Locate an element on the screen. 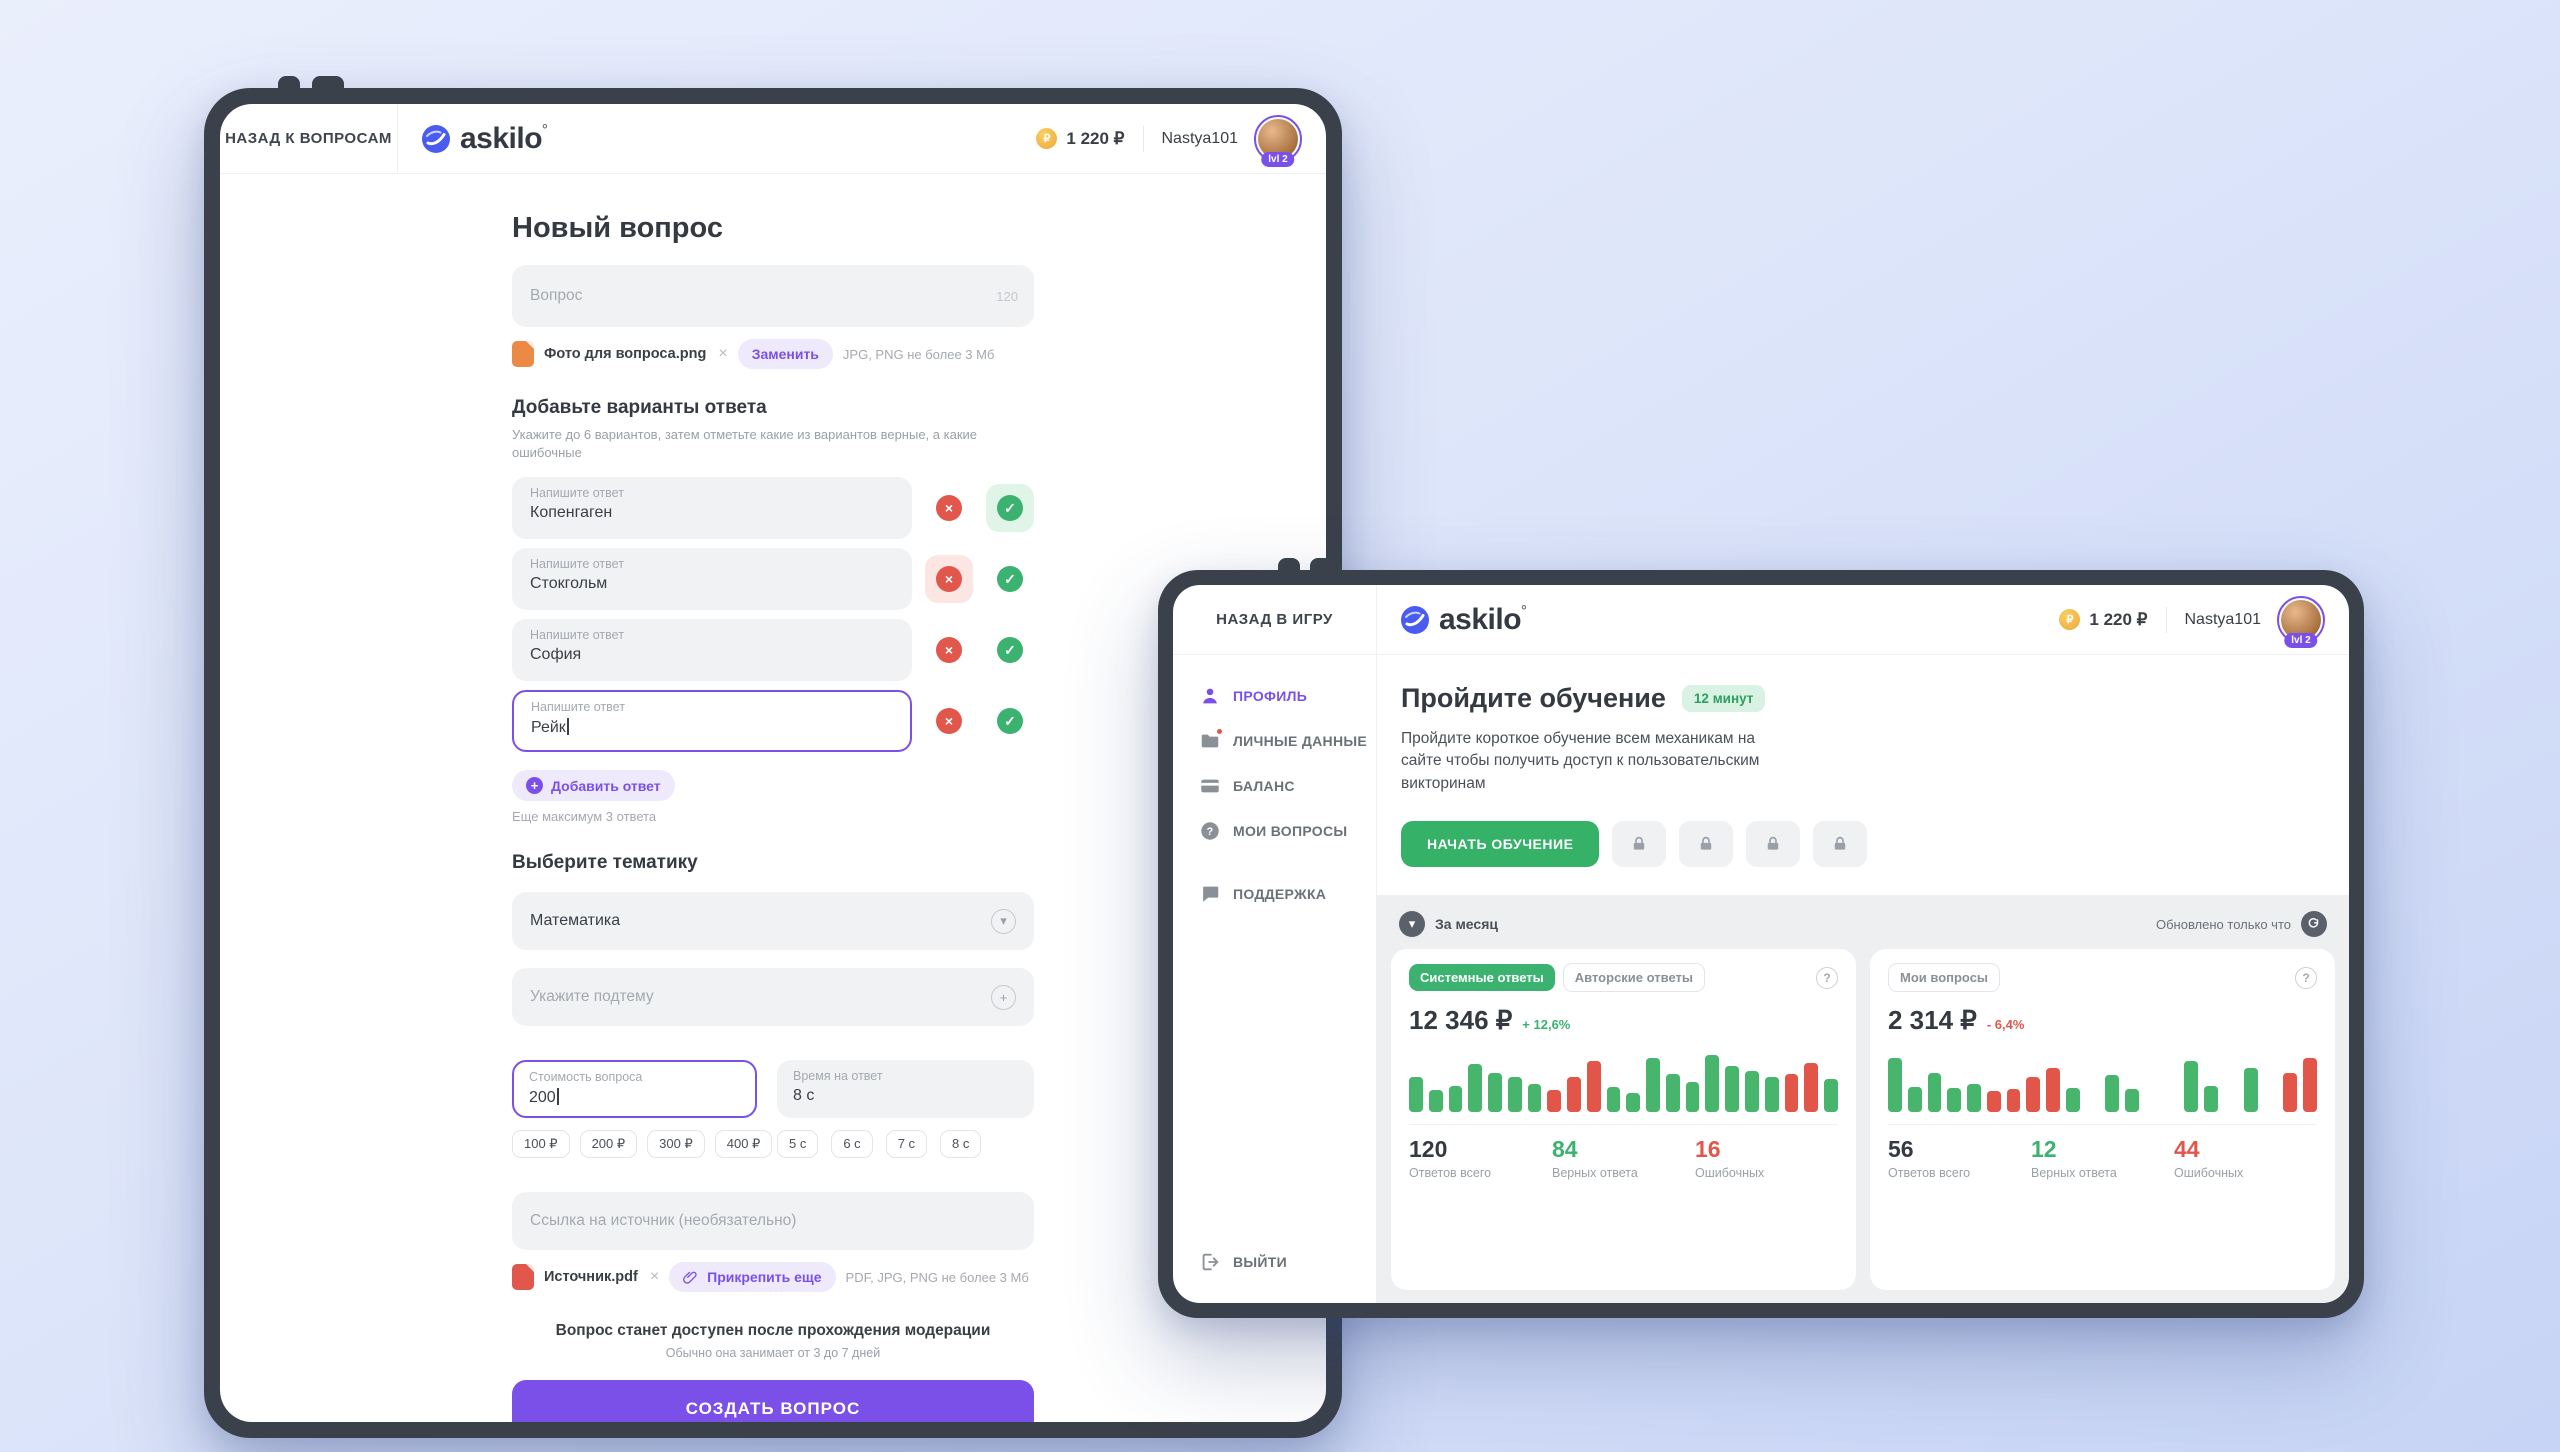 The width and height of the screenshot is (2560, 1452). refresh-icon is located at coordinates (2314, 924).